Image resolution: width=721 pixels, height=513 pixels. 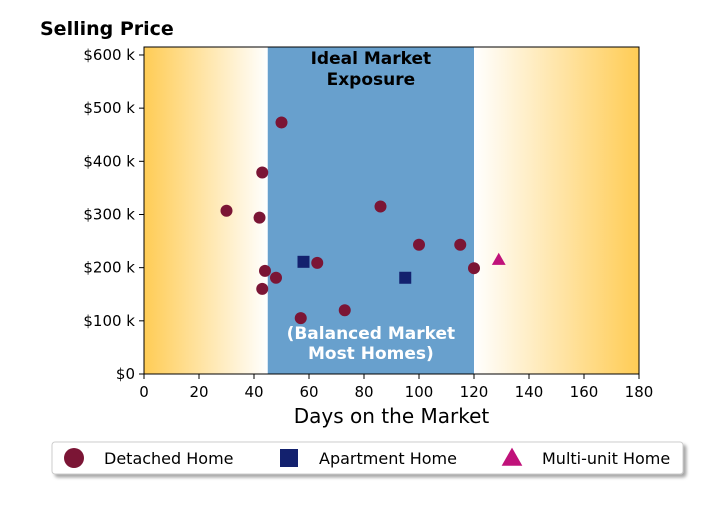 I want to click on legend-label-detached-home: Detached Home, so click(x=169, y=458).